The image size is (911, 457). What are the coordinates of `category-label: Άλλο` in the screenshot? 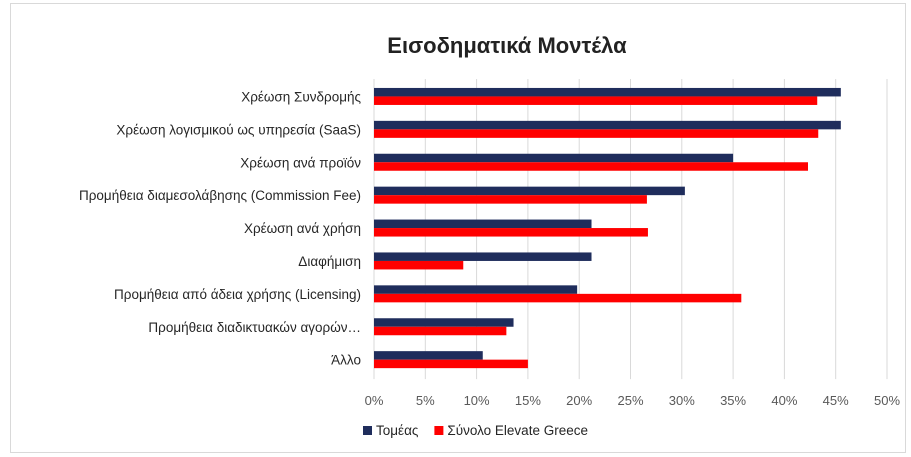 It's located at (346, 360).